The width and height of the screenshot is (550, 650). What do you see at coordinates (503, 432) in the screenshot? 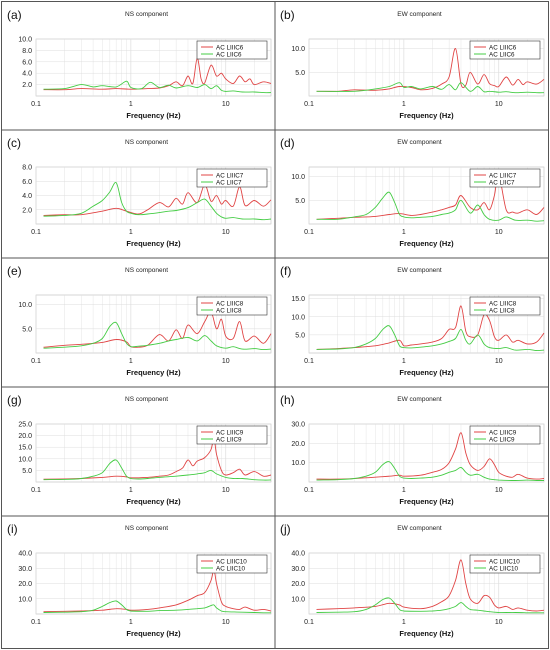
I see `legend-entry: AC LIIIC9` at bounding box center [503, 432].